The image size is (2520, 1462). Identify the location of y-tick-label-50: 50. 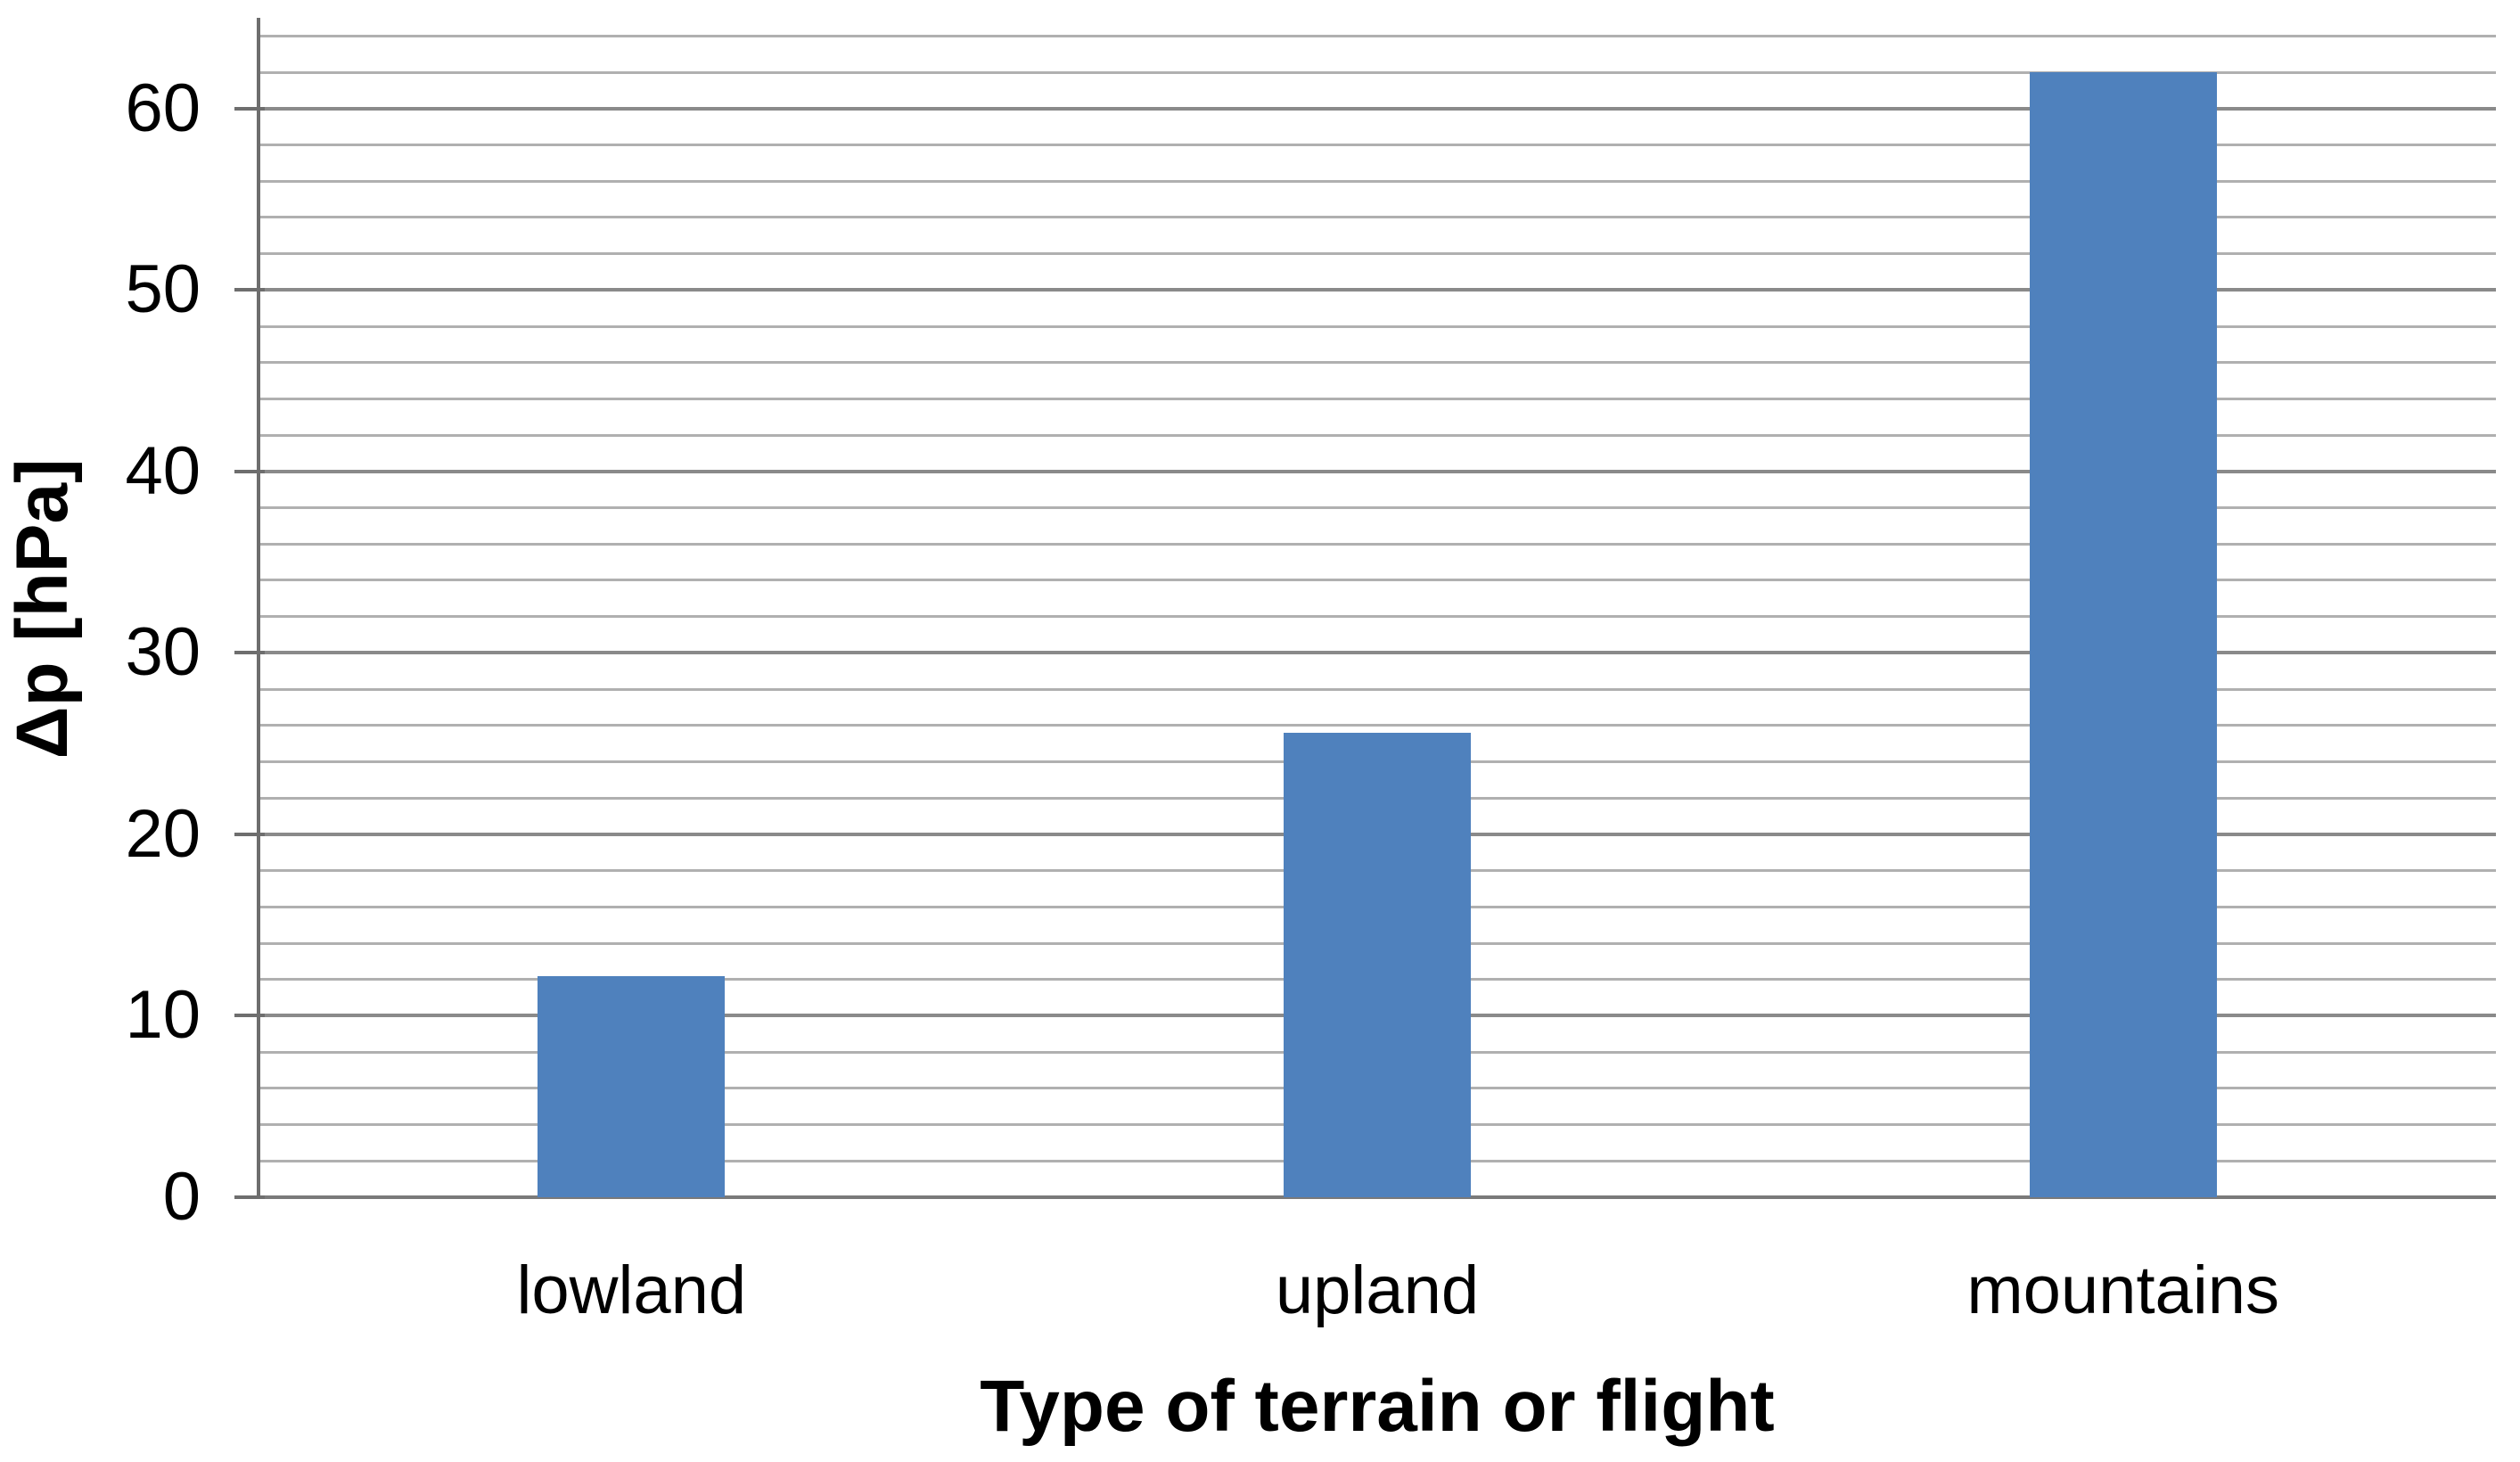
(163, 289).